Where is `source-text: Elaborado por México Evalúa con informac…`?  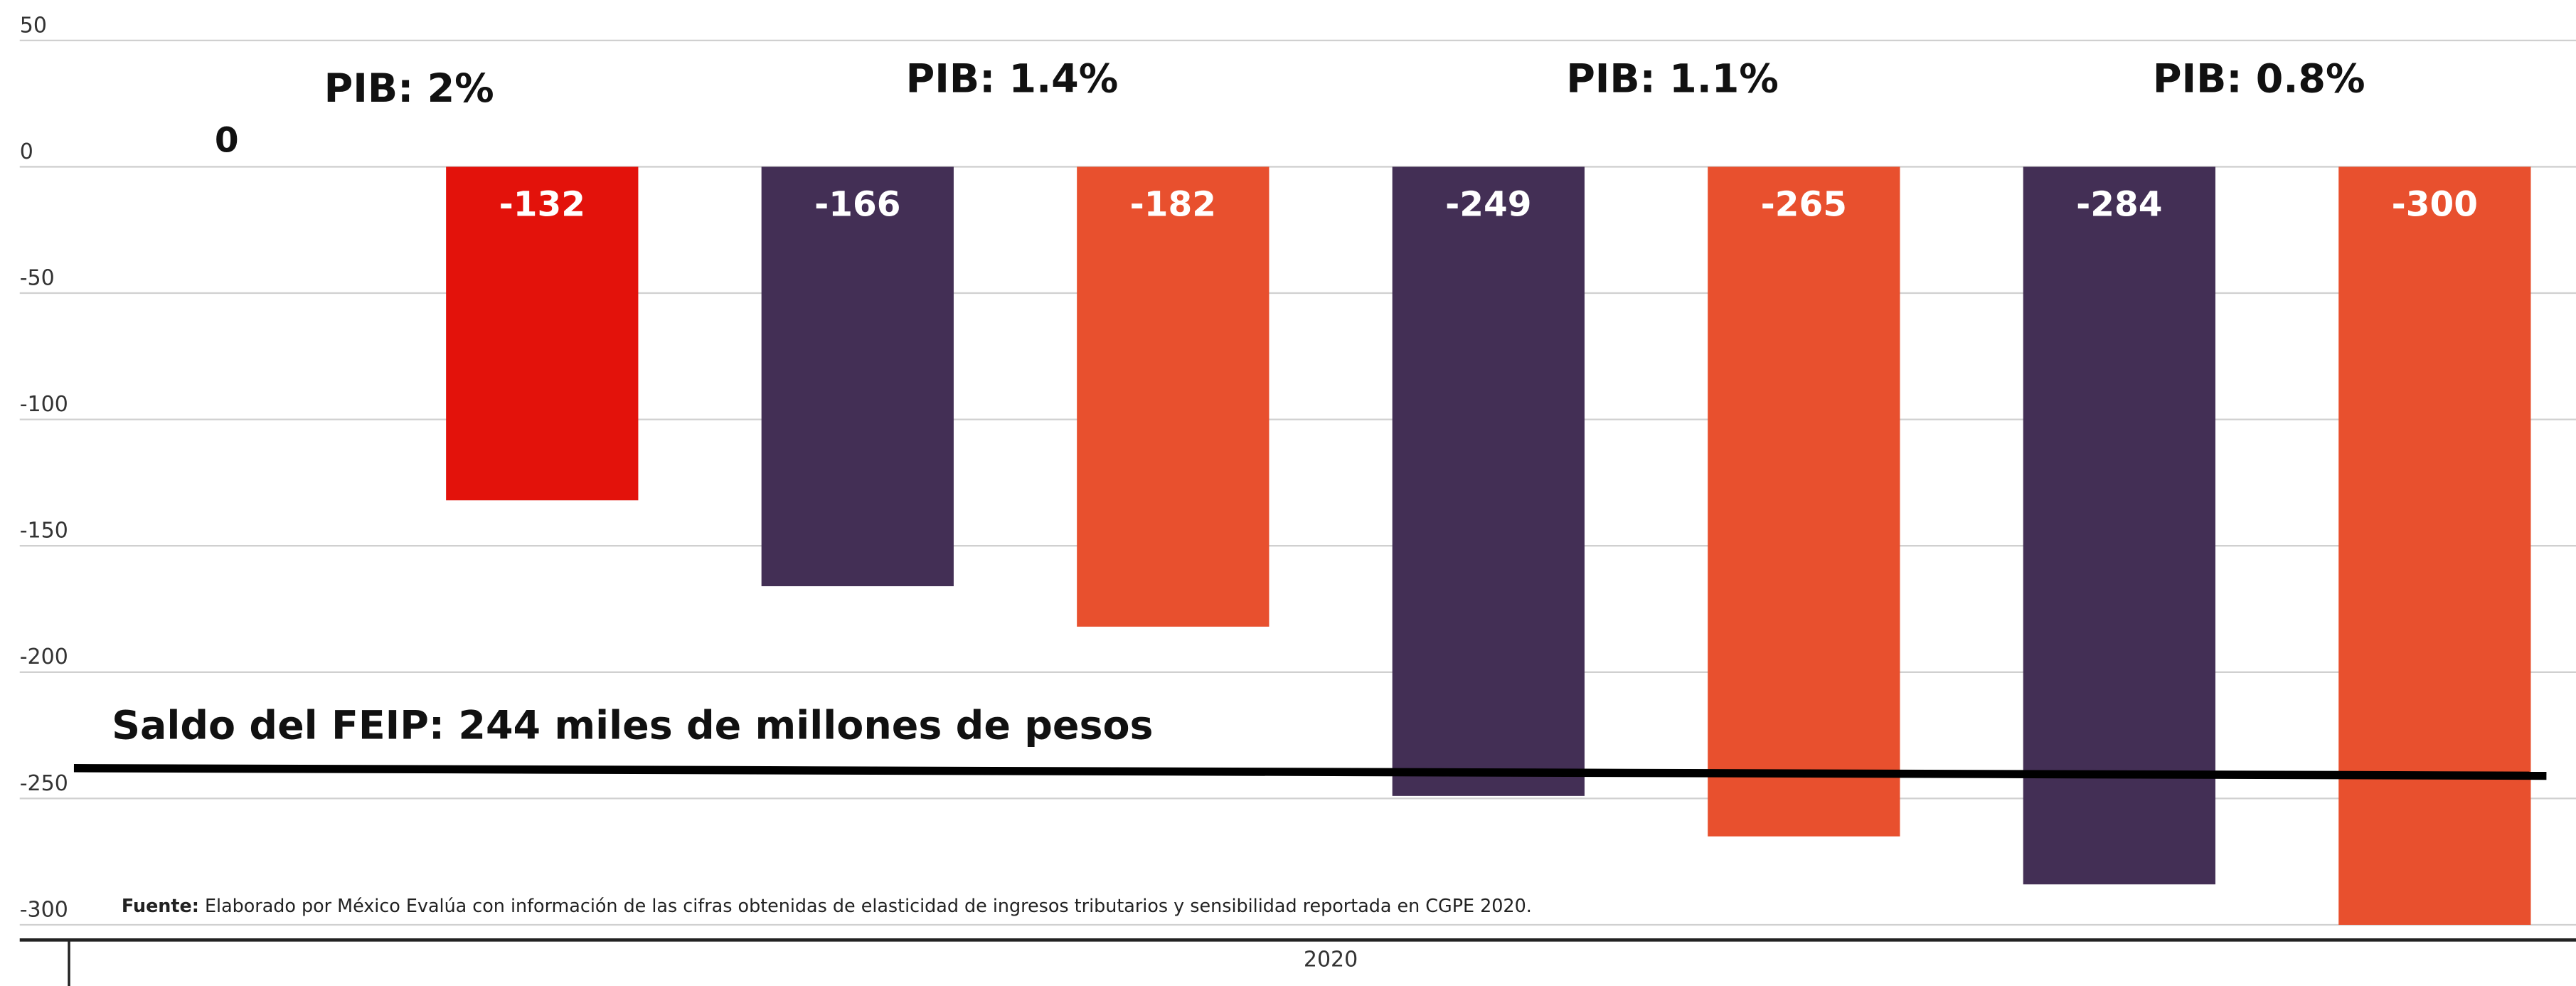
source-text: Elaborado por México Evalúa con informac… is located at coordinates (868, 905).